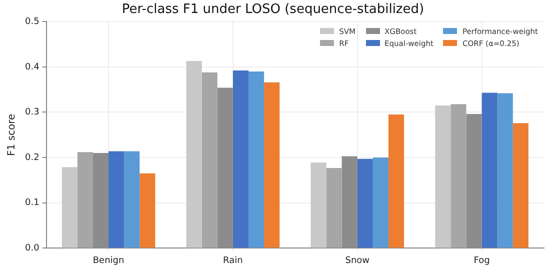 This screenshot has width=550, height=269. I want to click on x-tick-label: Rain, so click(233, 261).